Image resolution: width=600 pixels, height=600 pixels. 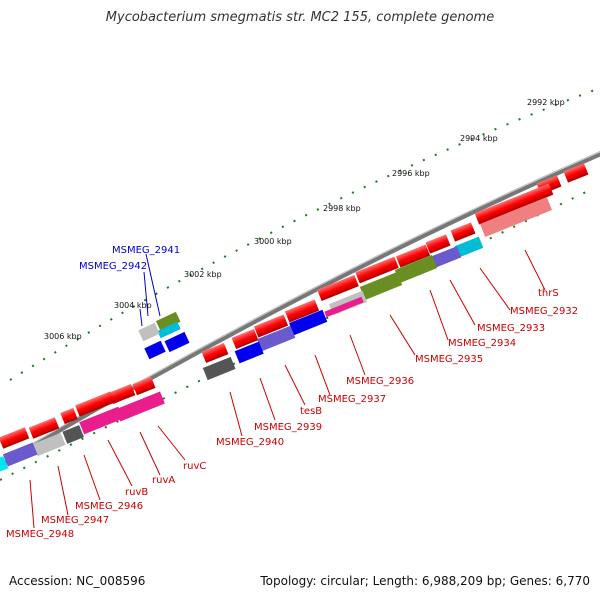 What do you see at coordinates (77, 581) in the screenshot?
I see `accession-text: Accession: NC_008596` at bounding box center [77, 581].